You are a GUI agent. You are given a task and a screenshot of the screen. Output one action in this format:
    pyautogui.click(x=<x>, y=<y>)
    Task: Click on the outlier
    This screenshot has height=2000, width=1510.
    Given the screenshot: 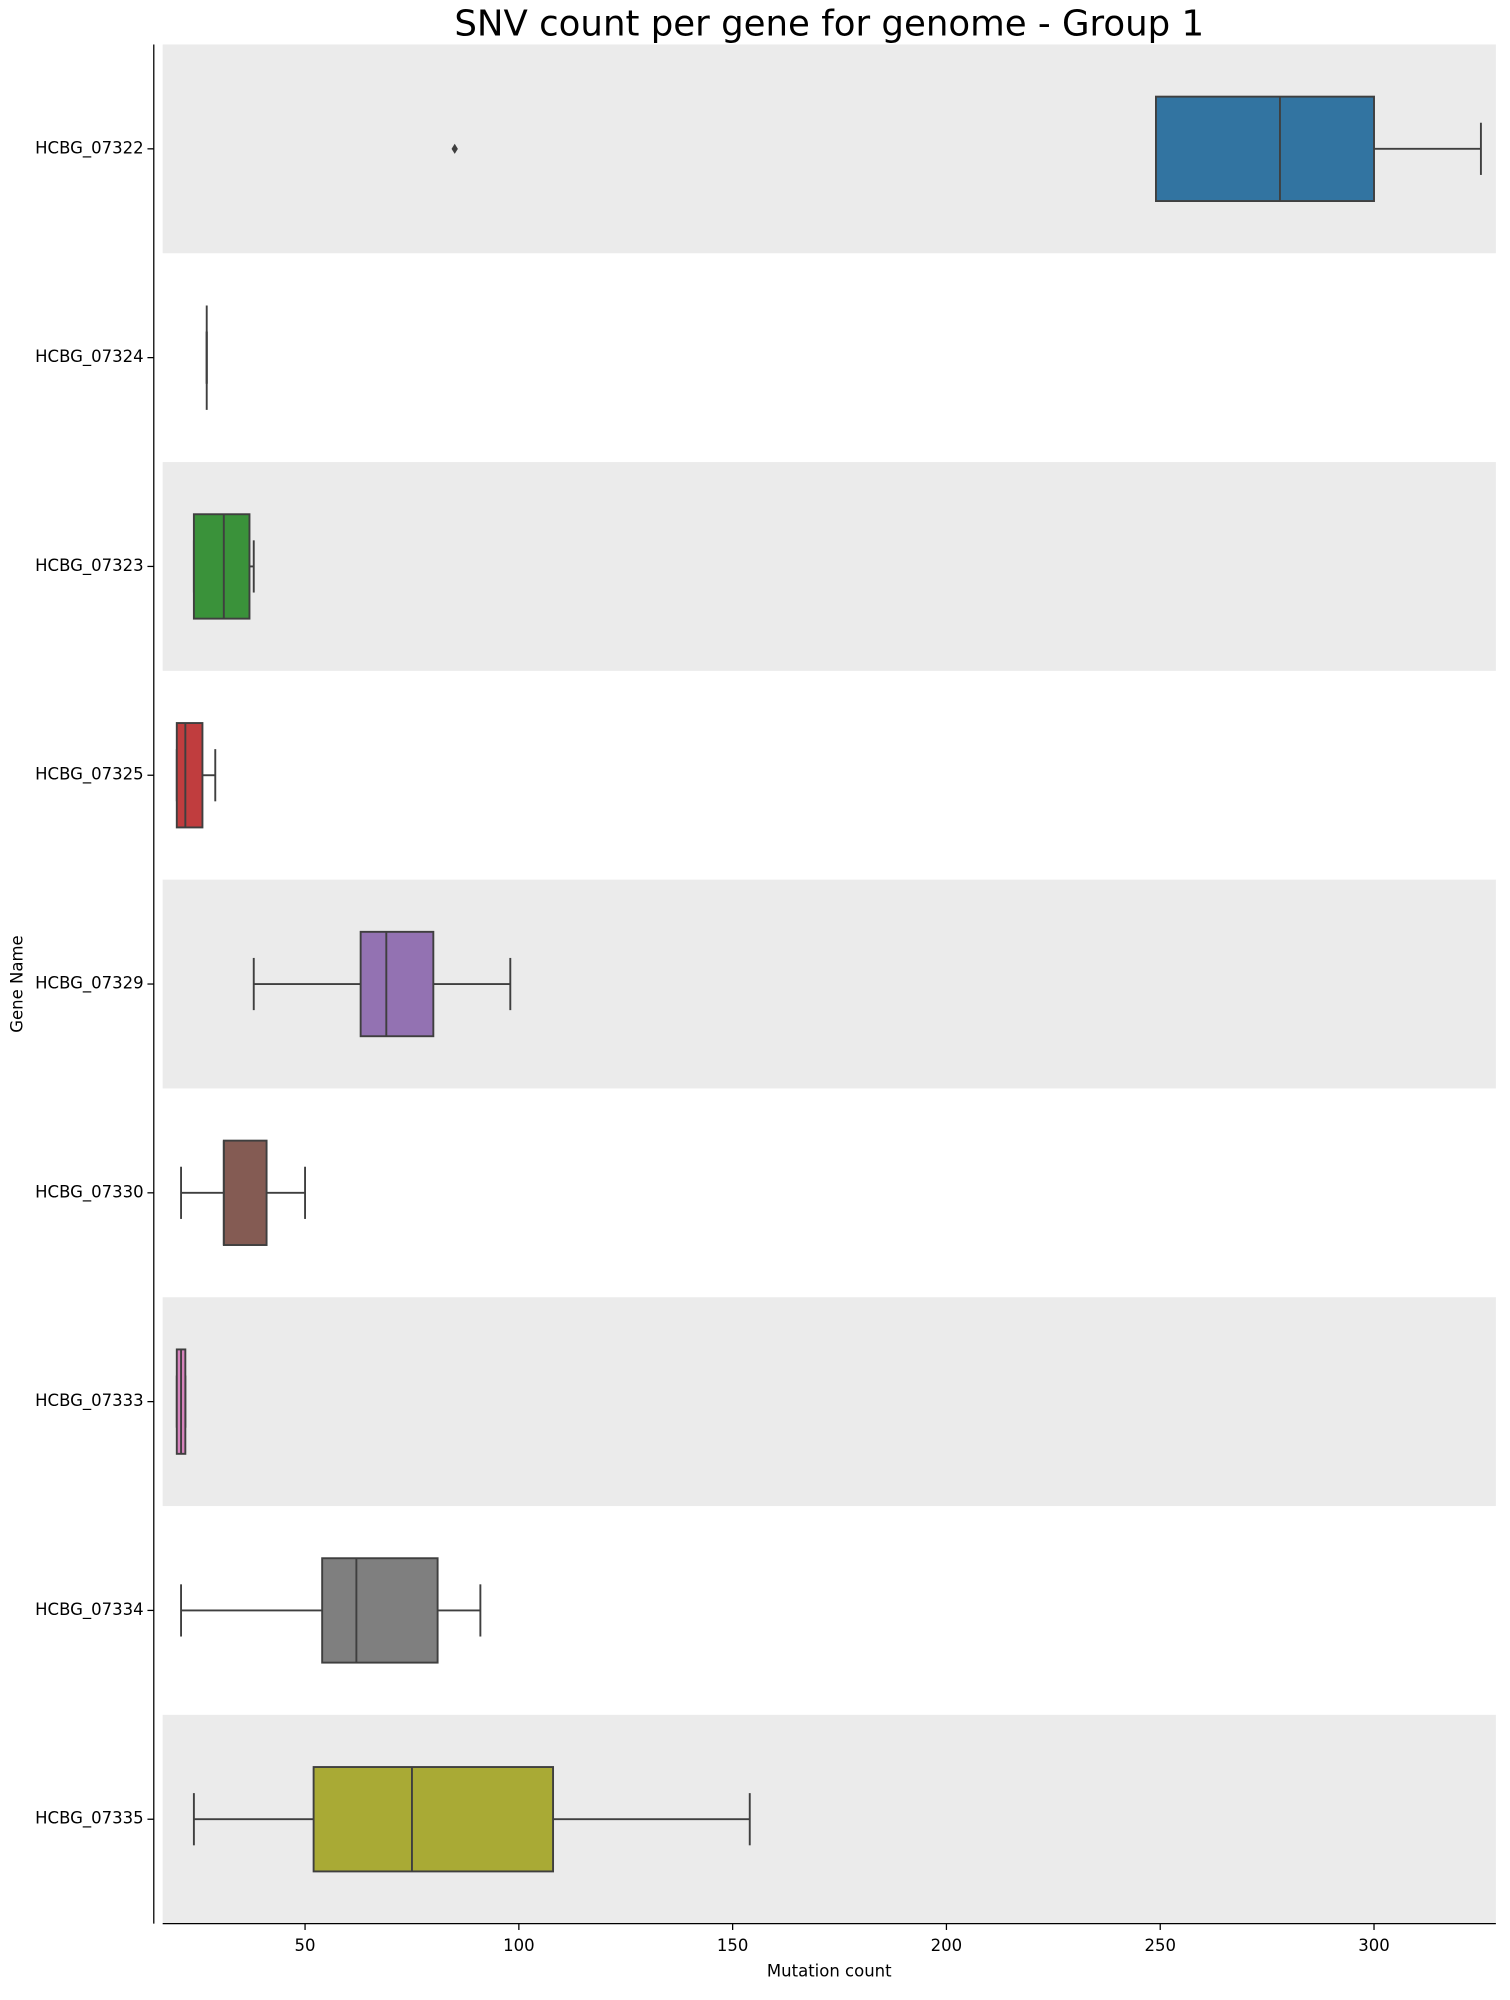 What is the action you would take?
    pyautogui.click(x=454, y=148)
    